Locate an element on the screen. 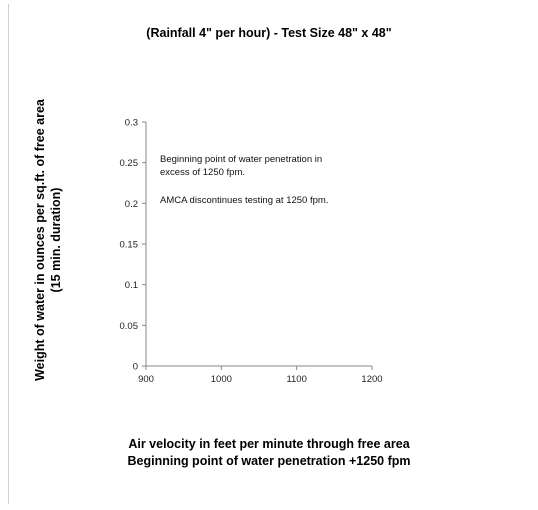  y-tick-label: 0.25 is located at coordinates (129, 163).